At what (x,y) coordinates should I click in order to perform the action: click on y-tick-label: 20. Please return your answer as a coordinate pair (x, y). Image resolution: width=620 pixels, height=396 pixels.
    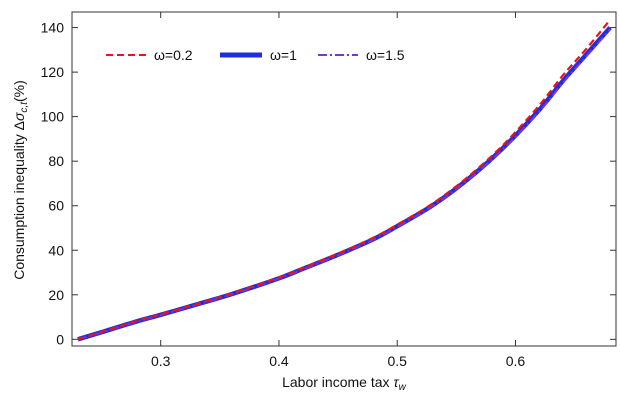
    Looking at the image, I should click on (56, 295).